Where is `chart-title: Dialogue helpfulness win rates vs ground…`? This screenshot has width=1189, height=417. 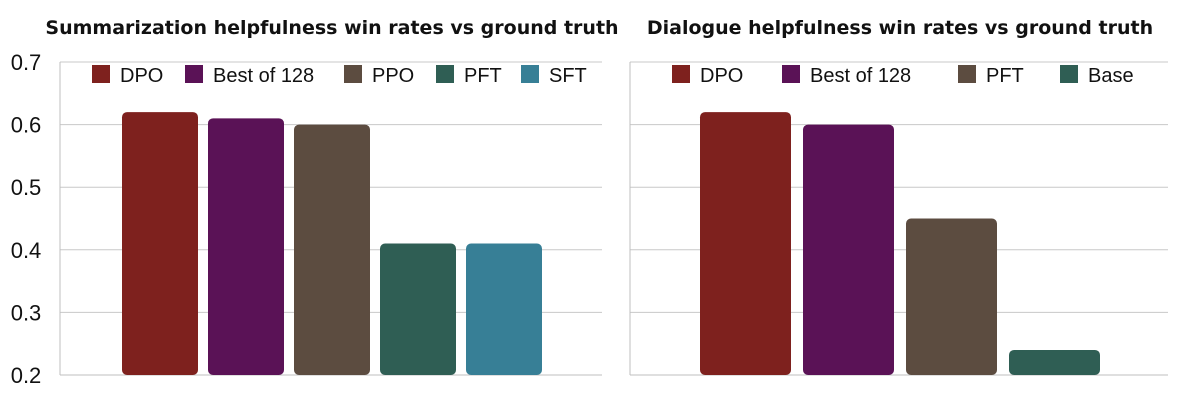 chart-title: Dialogue helpfulness win rates vs ground… is located at coordinates (900, 28).